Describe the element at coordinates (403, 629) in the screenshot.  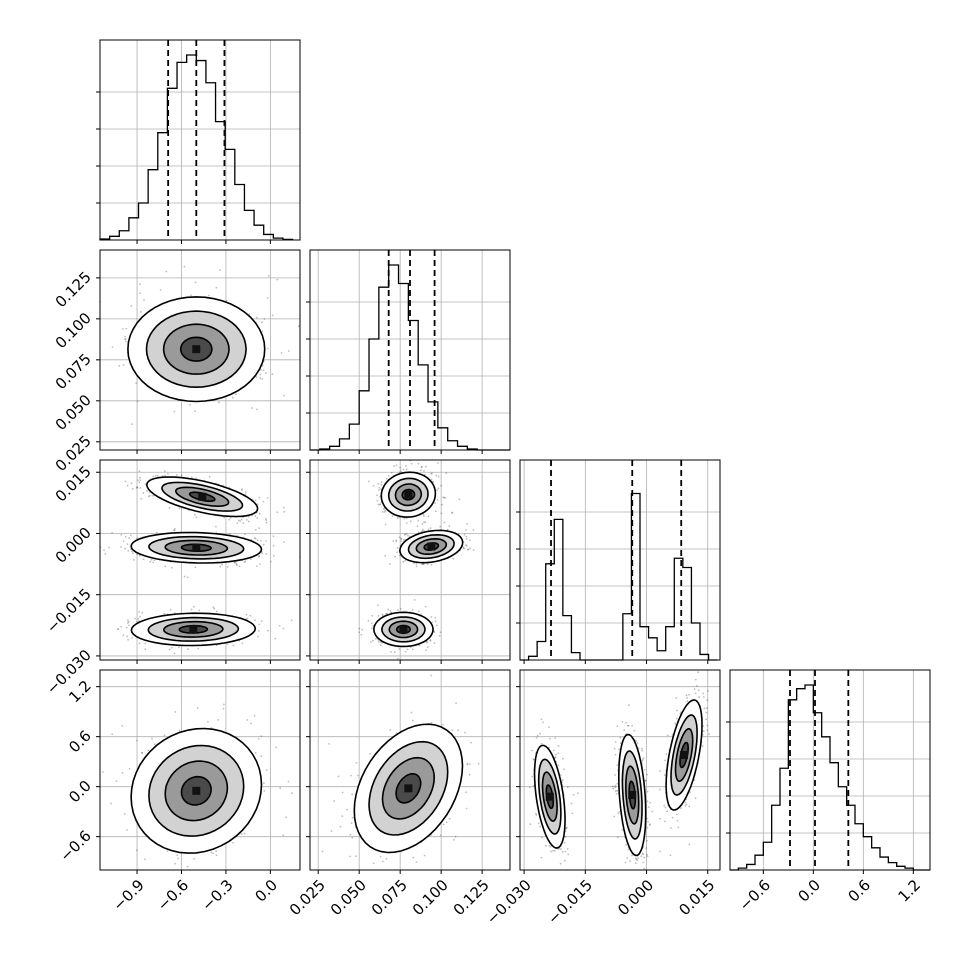
I see `density-peak` at that location.